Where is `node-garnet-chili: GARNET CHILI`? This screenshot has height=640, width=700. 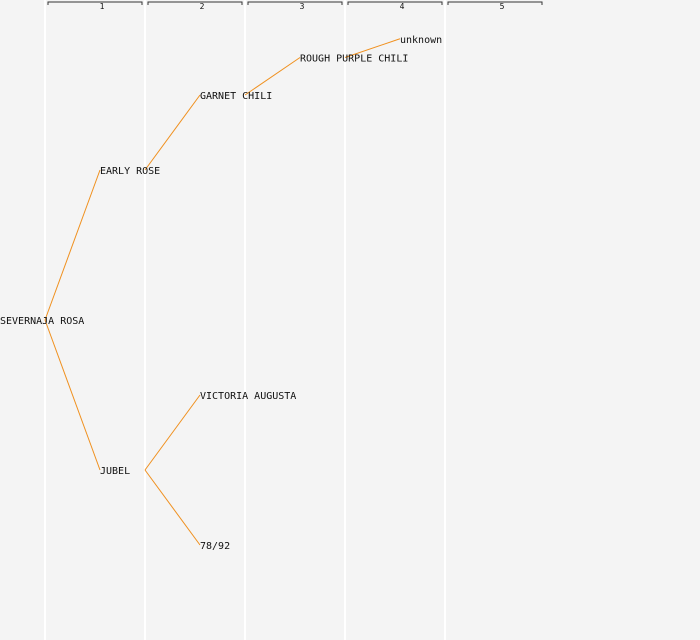 node-garnet-chili: GARNET CHILI is located at coordinates (236, 96).